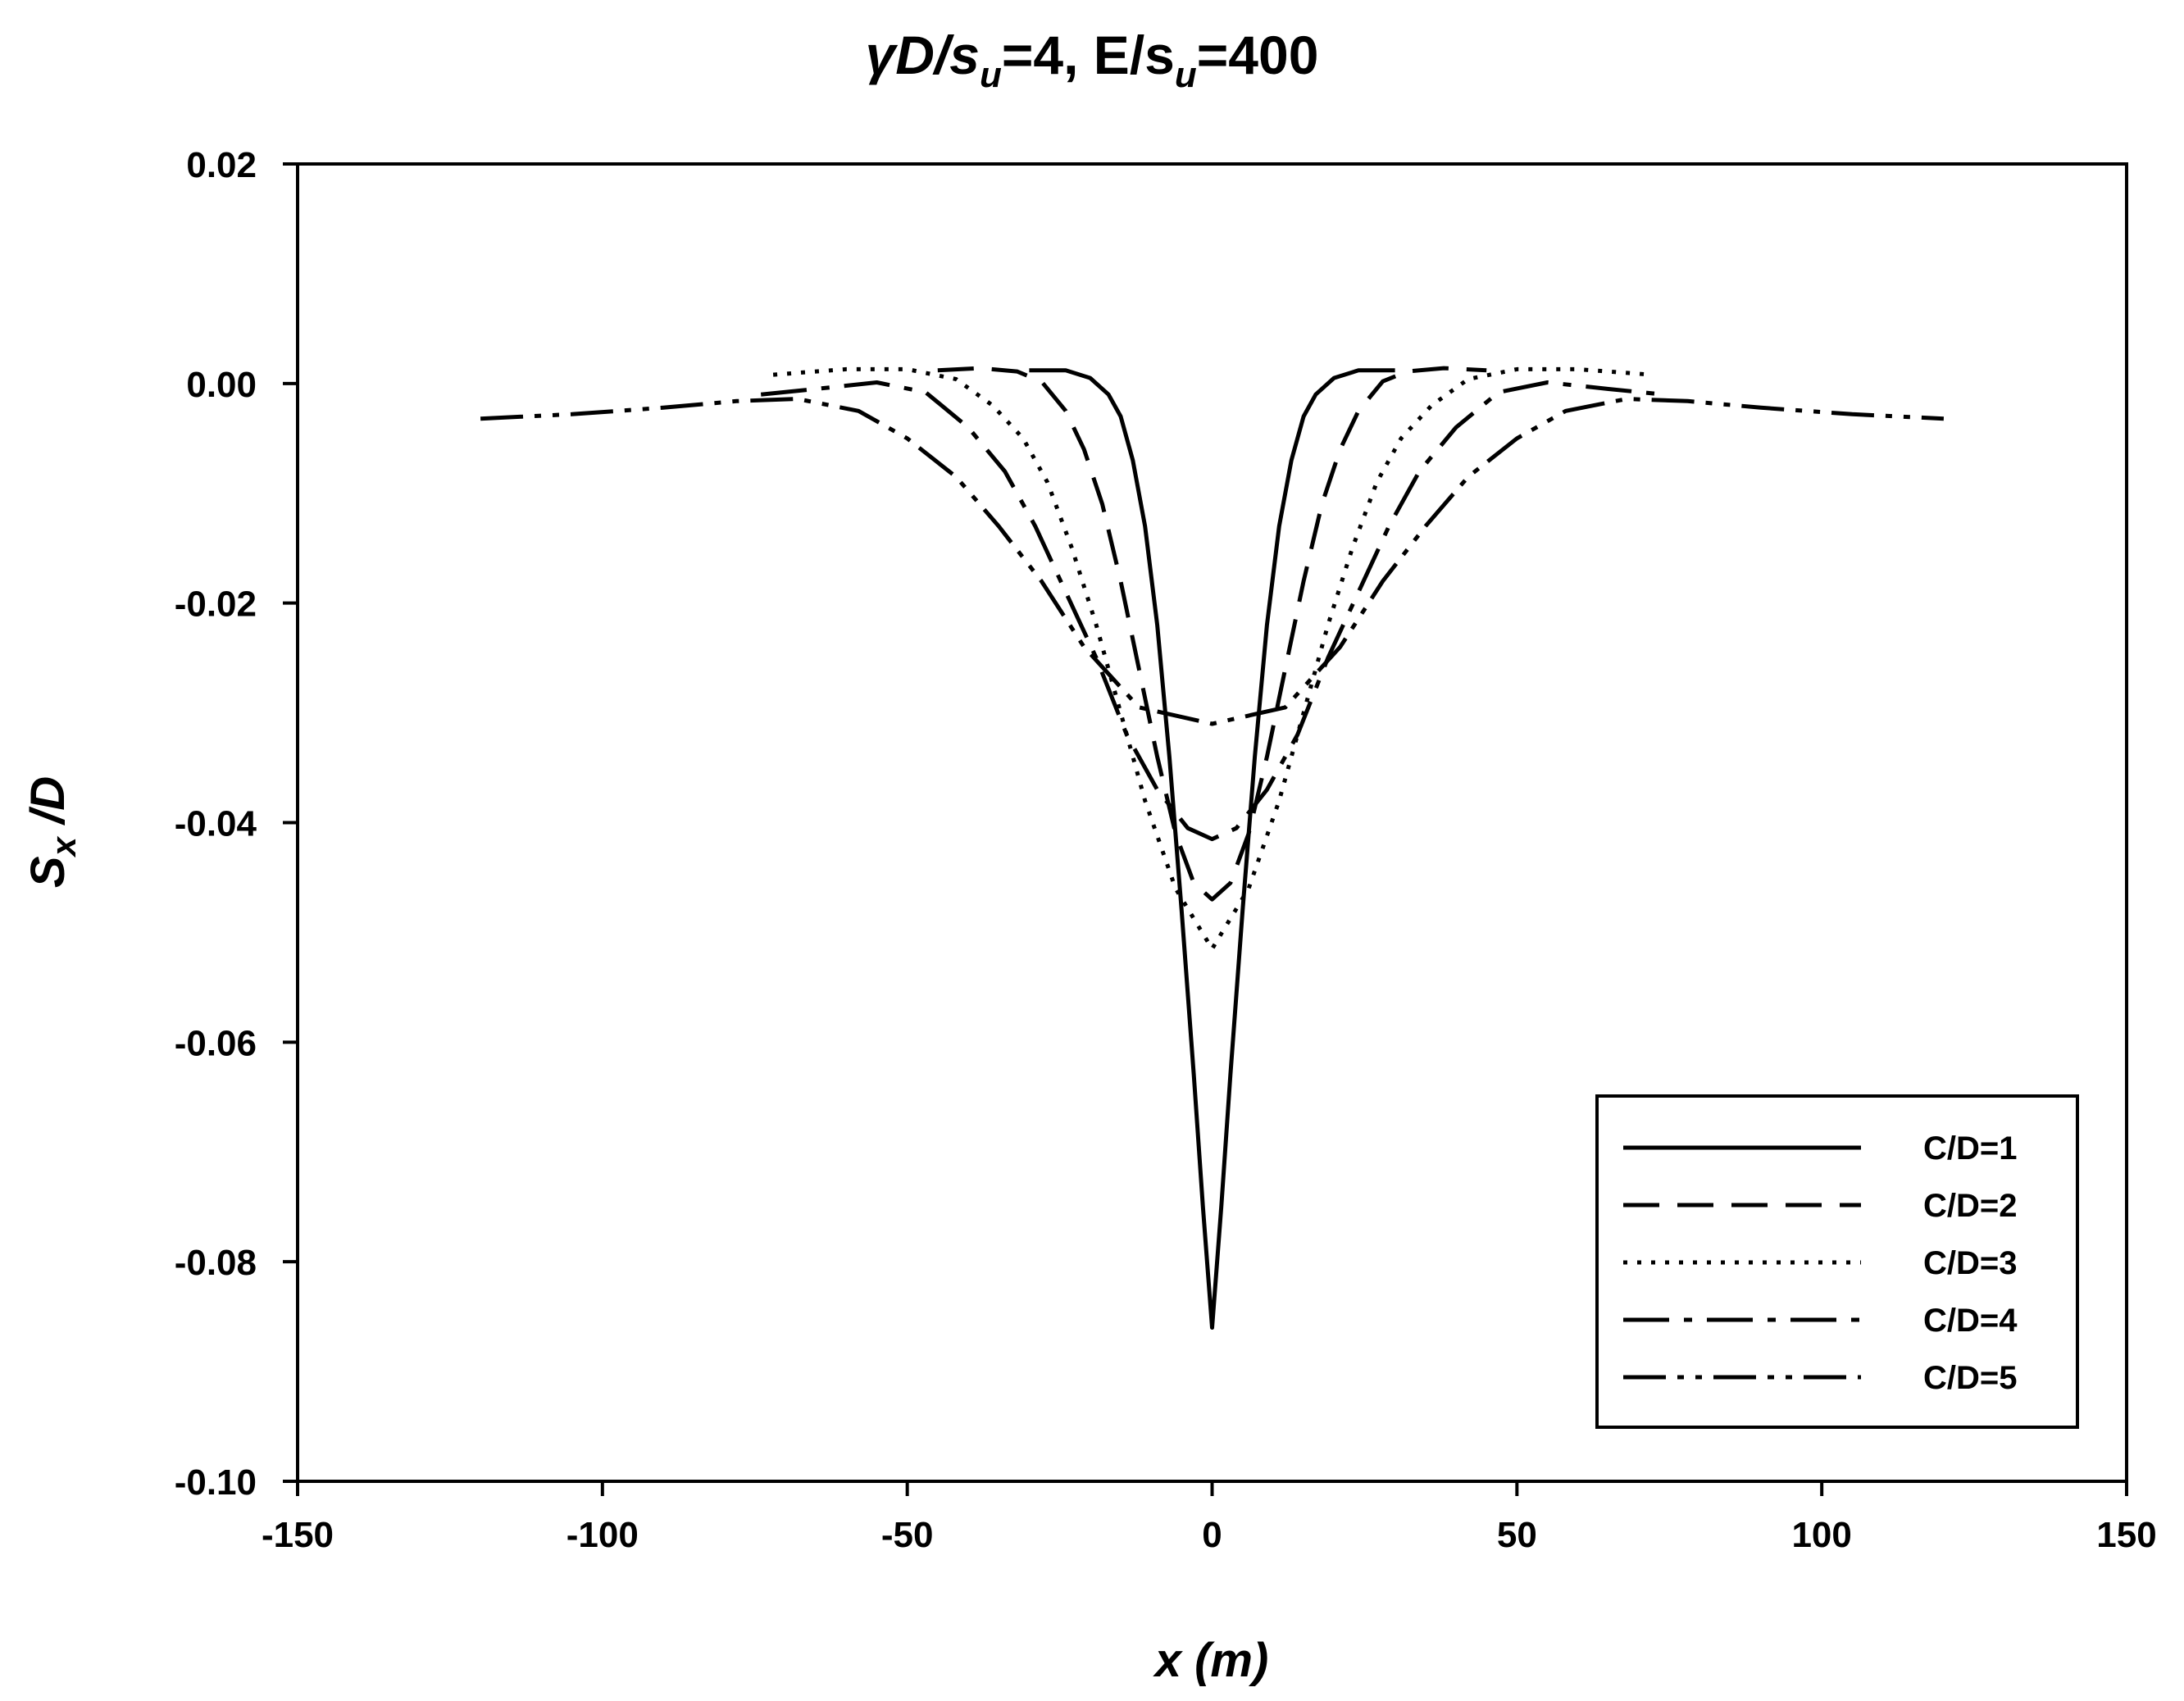 The width and height of the screenshot is (2184, 1701). Describe the element at coordinates (52, 832) in the screenshot. I see `y-axis-label: Sx /D` at that location.